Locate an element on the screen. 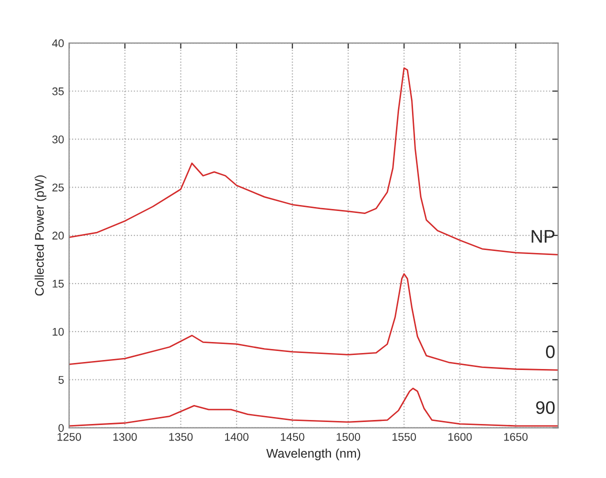 The width and height of the screenshot is (606, 478). x-tick-label: 1300 is located at coordinates (125, 436).